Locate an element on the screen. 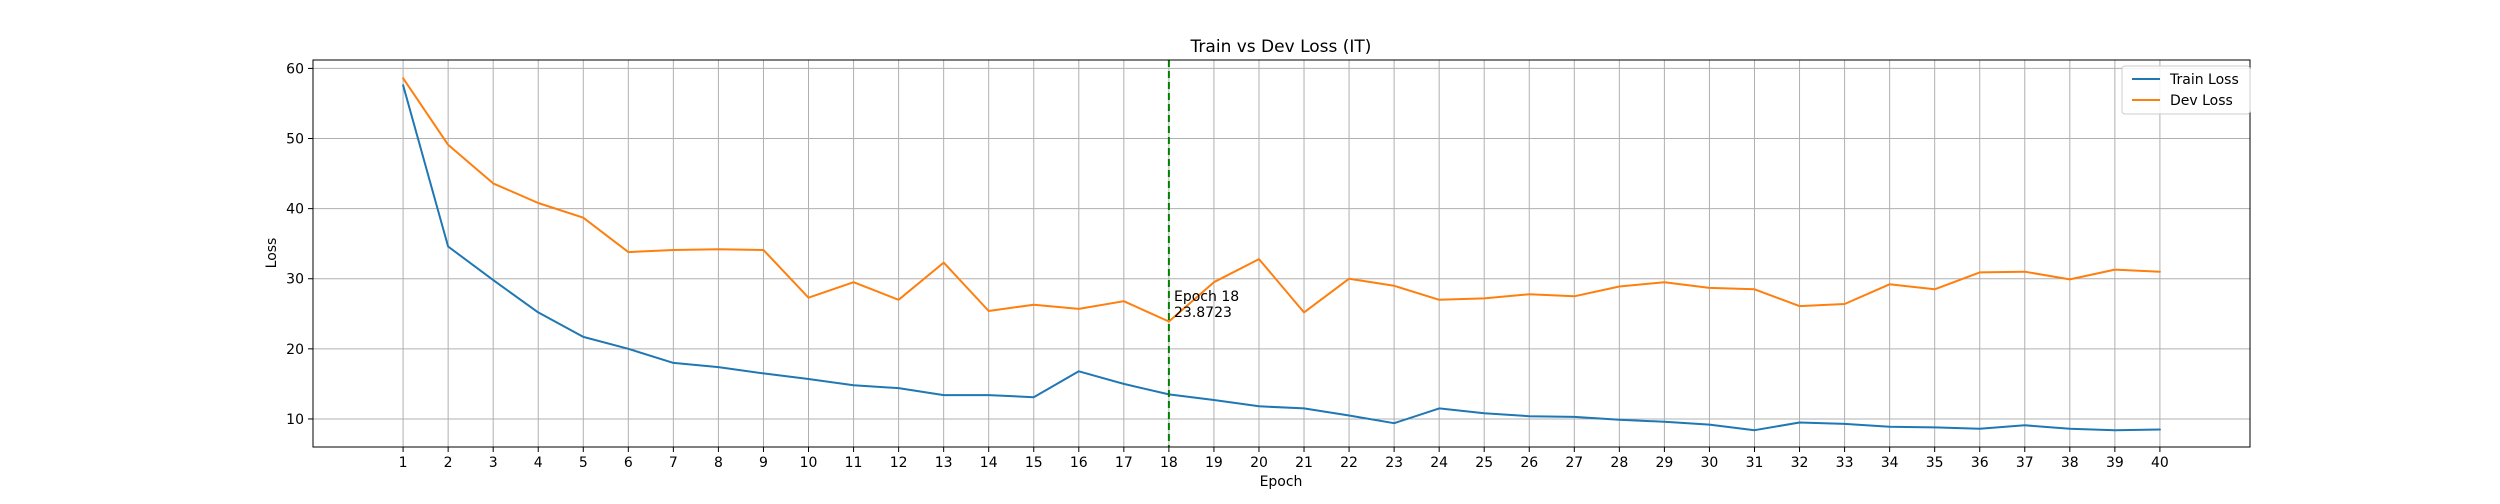 The image size is (2500, 504). y-tick-label: 30 is located at coordinates (295, 280).